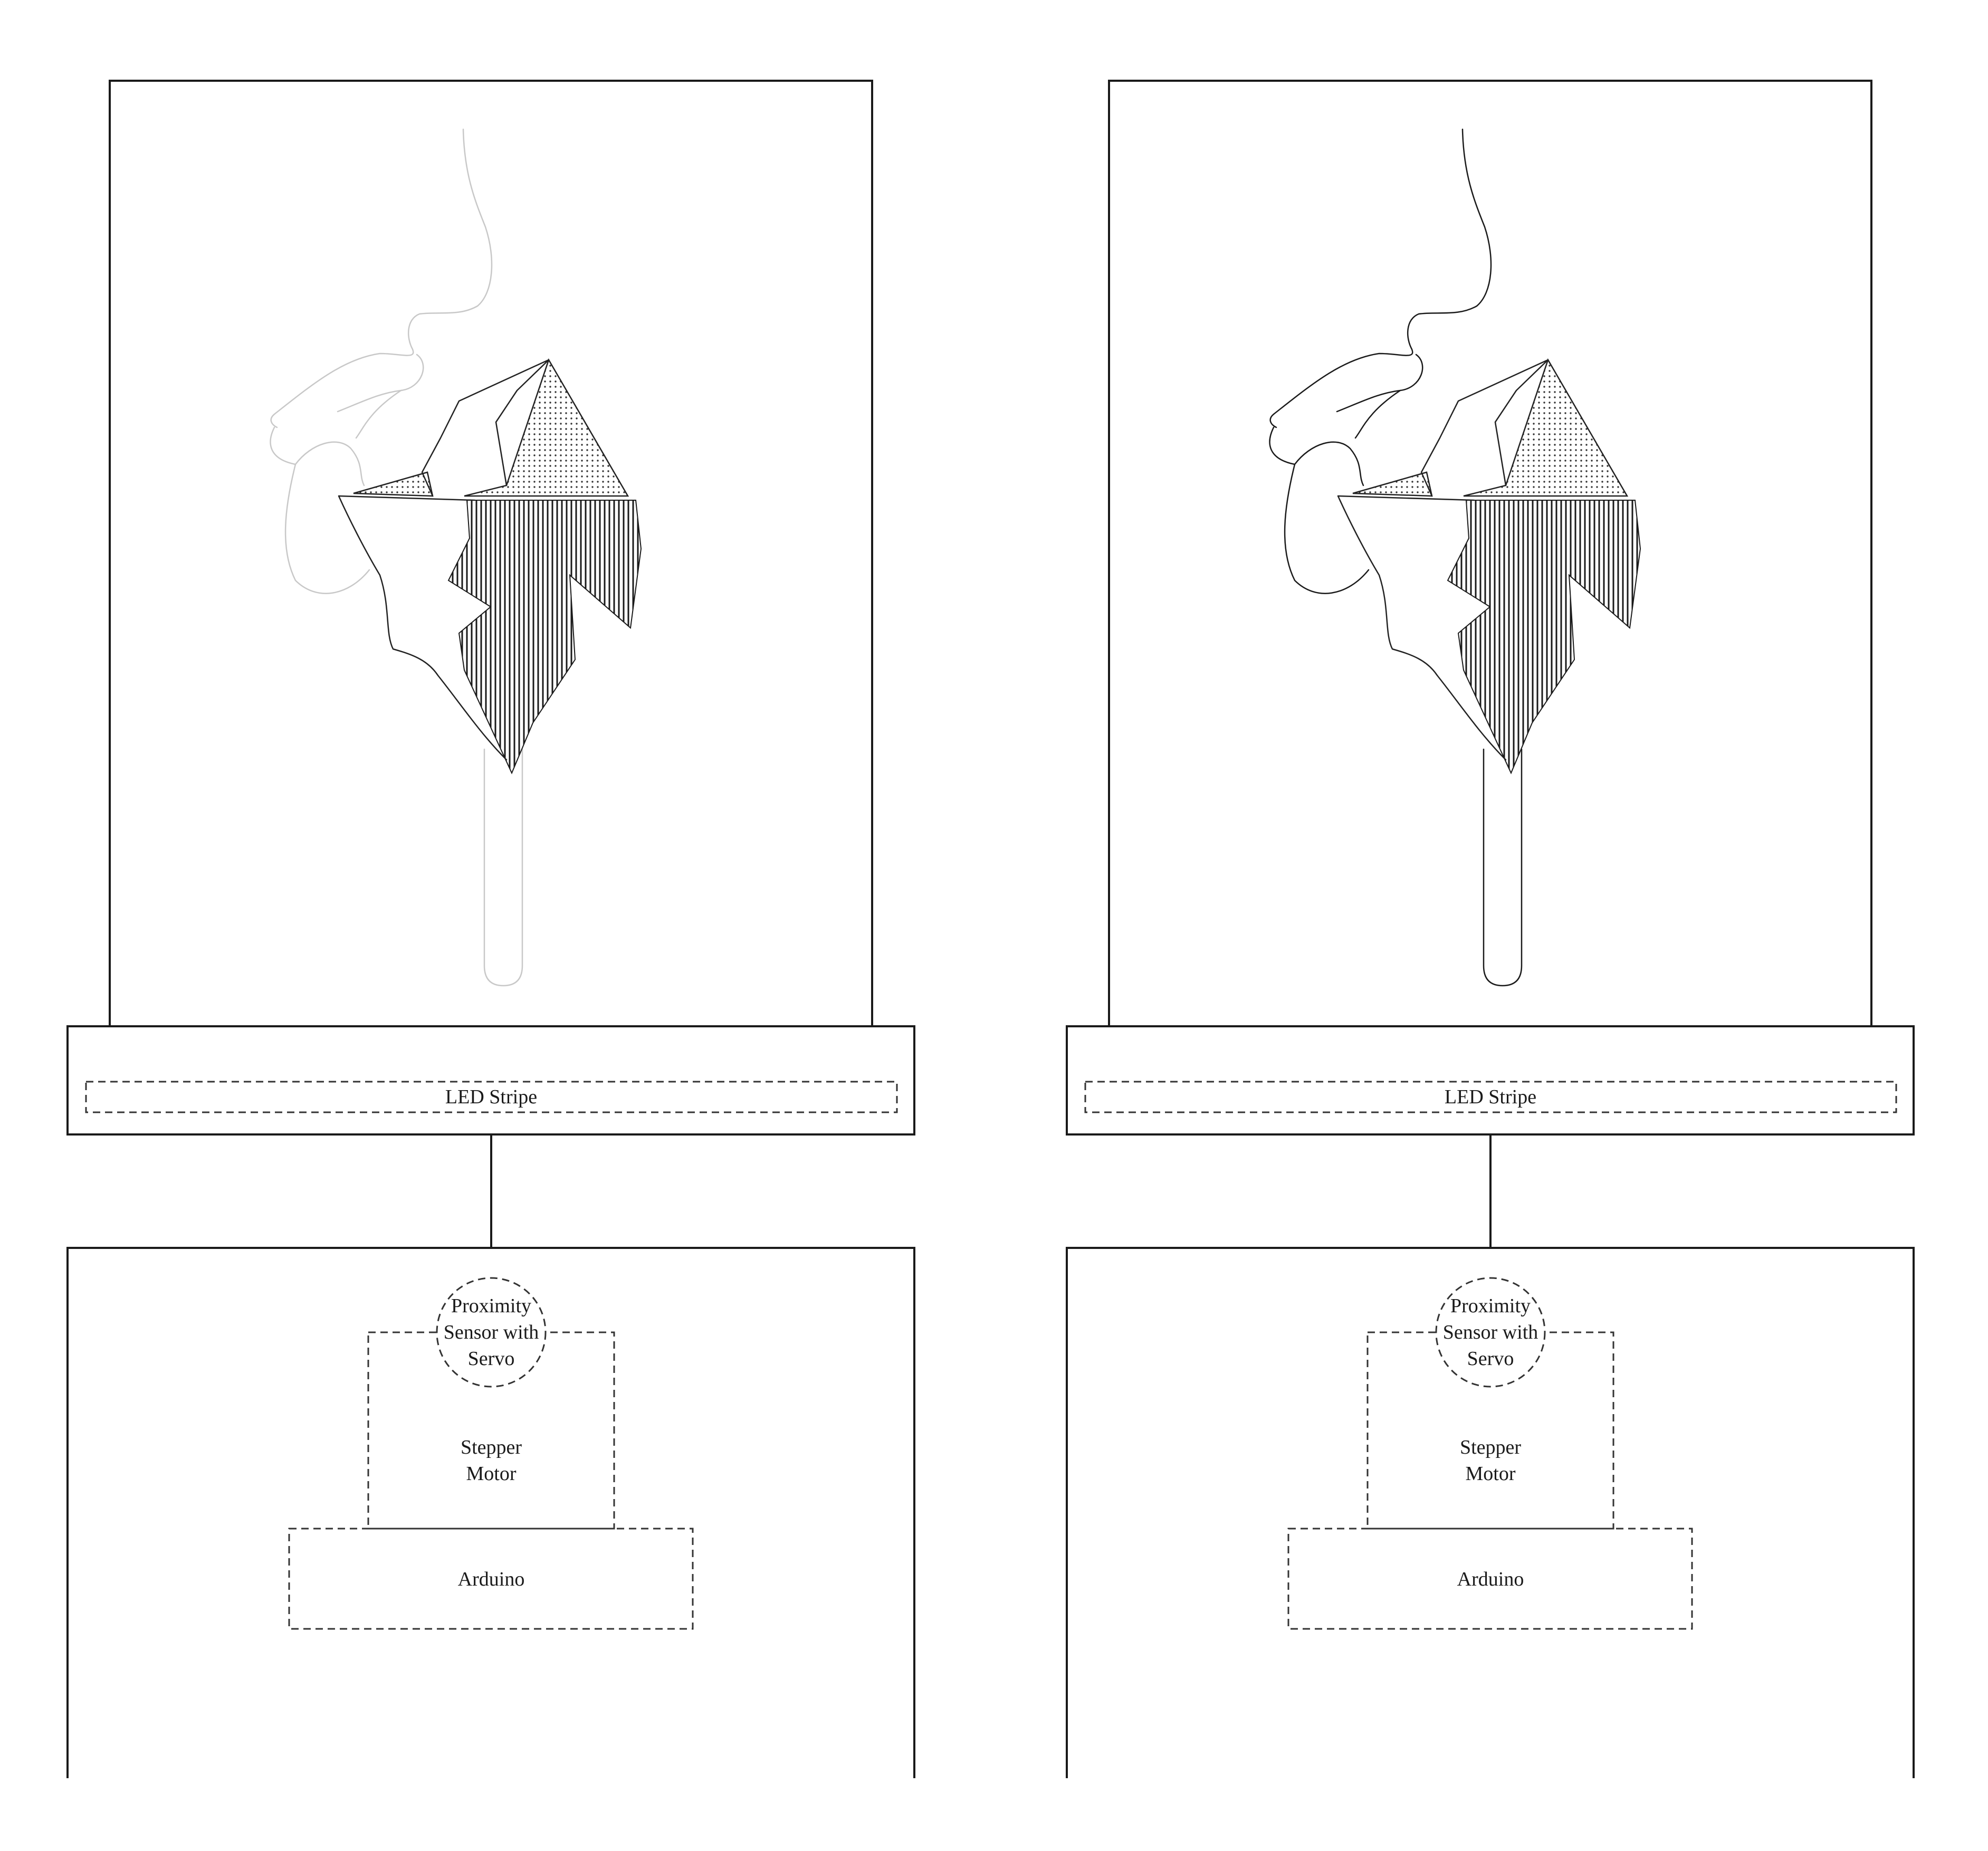  I want to click on led-label-right: LED Stripe, so click(1490, 1097).